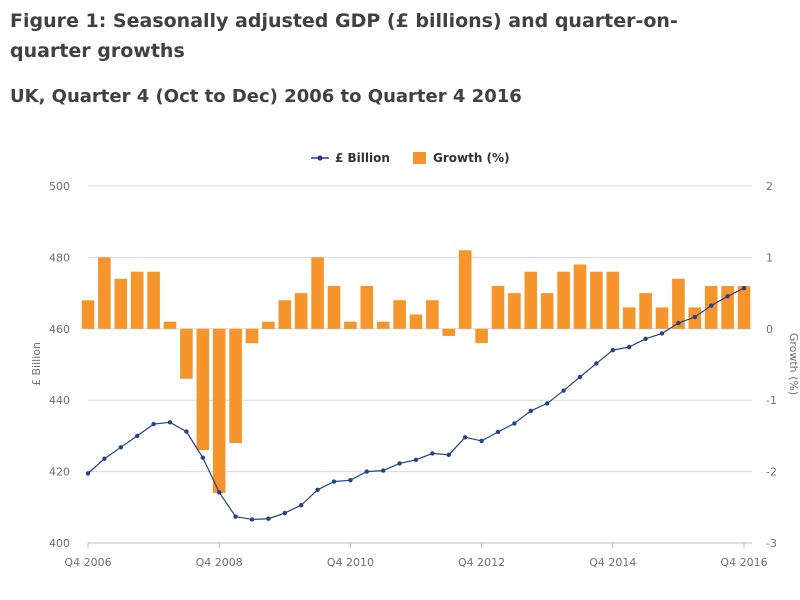 This screenshot has width=800, height=600. Describe the element at coordinates (59, 186) in the screenshot. I see `y-left-tick-label: 500` at that location.